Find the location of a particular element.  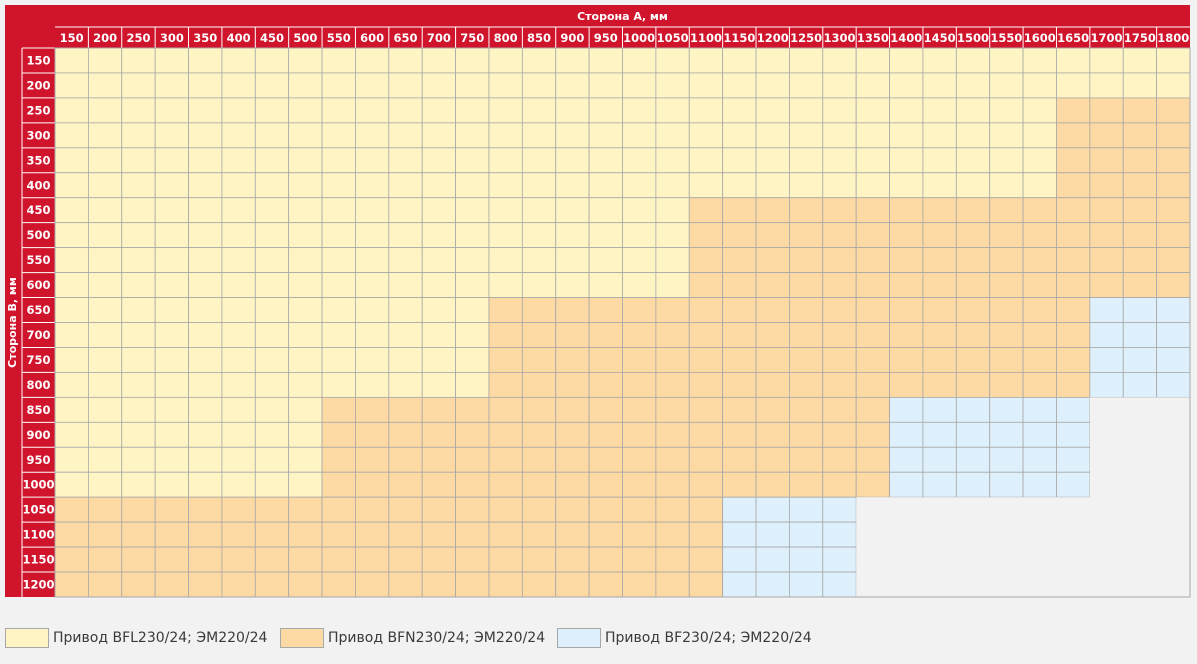

cell-250x1200 is located at coordinates (138, 584).